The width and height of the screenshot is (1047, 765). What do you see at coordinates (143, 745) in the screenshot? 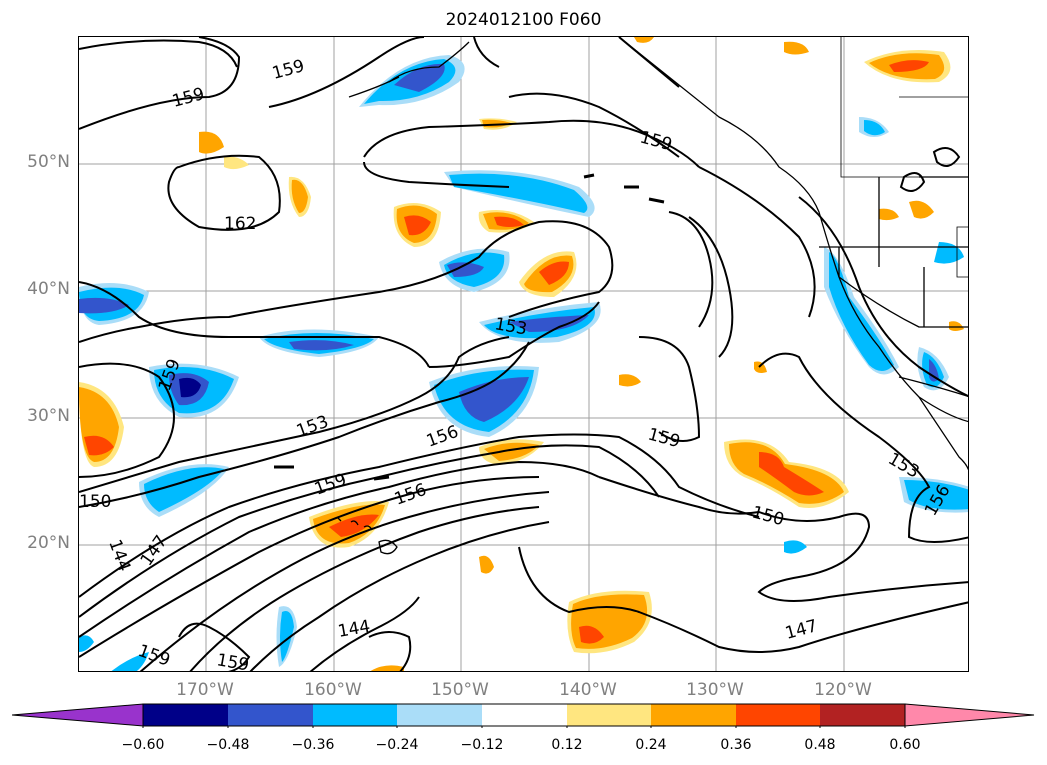
I see `colorbar-tick-label: −0.60` at bounding box center [143, 745].